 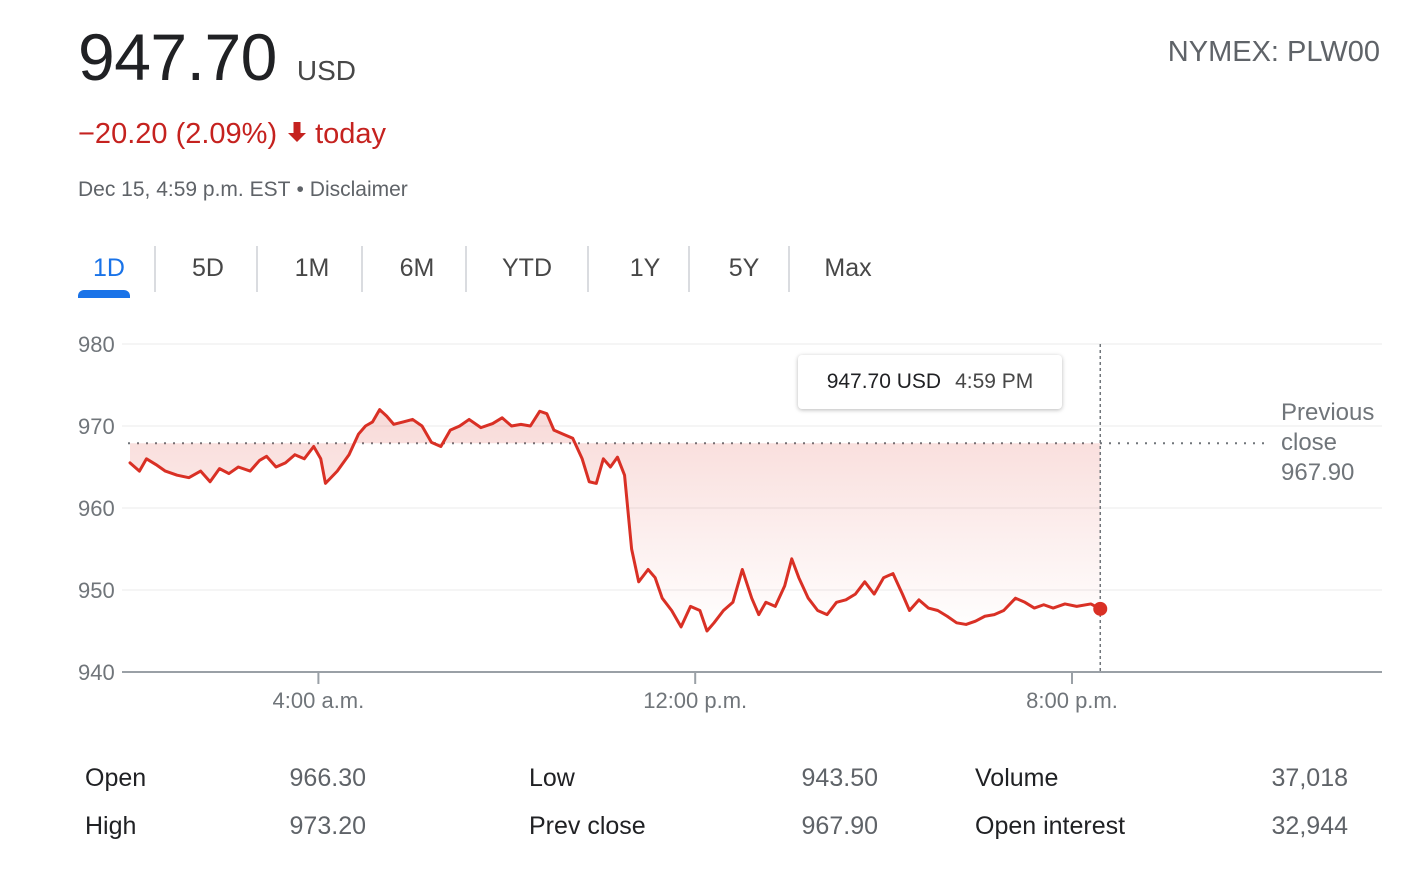 I want to click on y-tick-label: 980, so click(x=96, y=344).